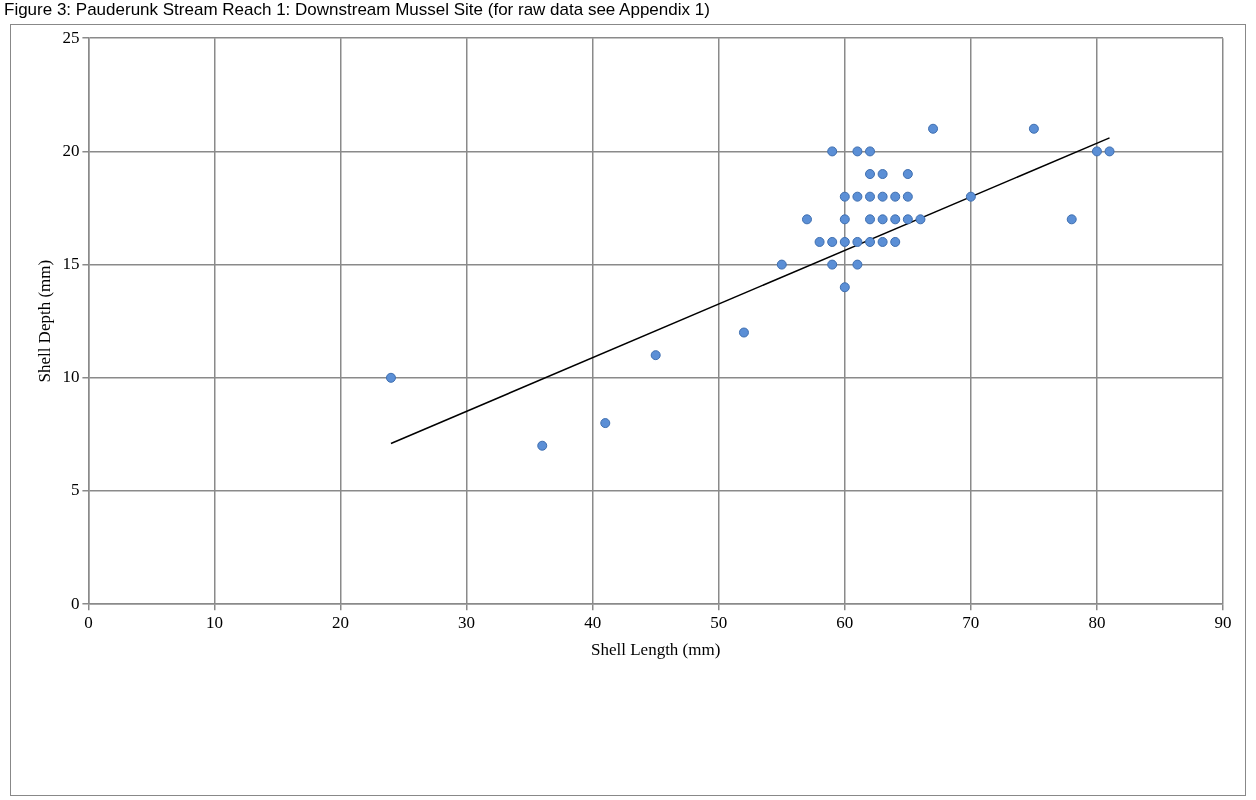 This screenshot has width=1256, height=800. Describe the element at coordinates (75, 490) in the screenshot. I see `y-tick-label: 5` at that location.